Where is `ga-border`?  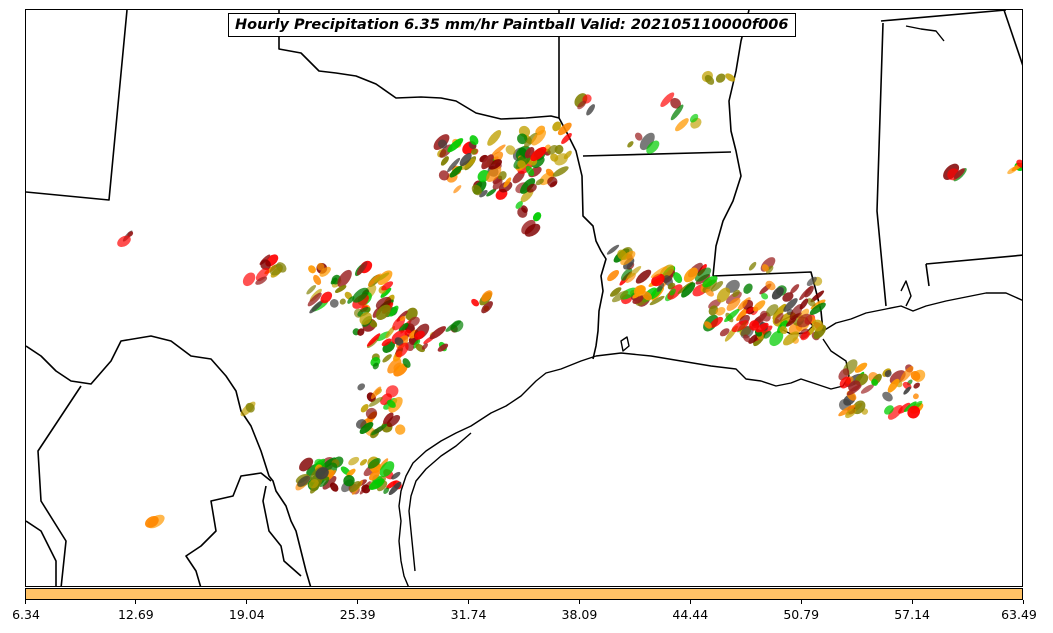 ga-border is located at coordinates (1012, 38).